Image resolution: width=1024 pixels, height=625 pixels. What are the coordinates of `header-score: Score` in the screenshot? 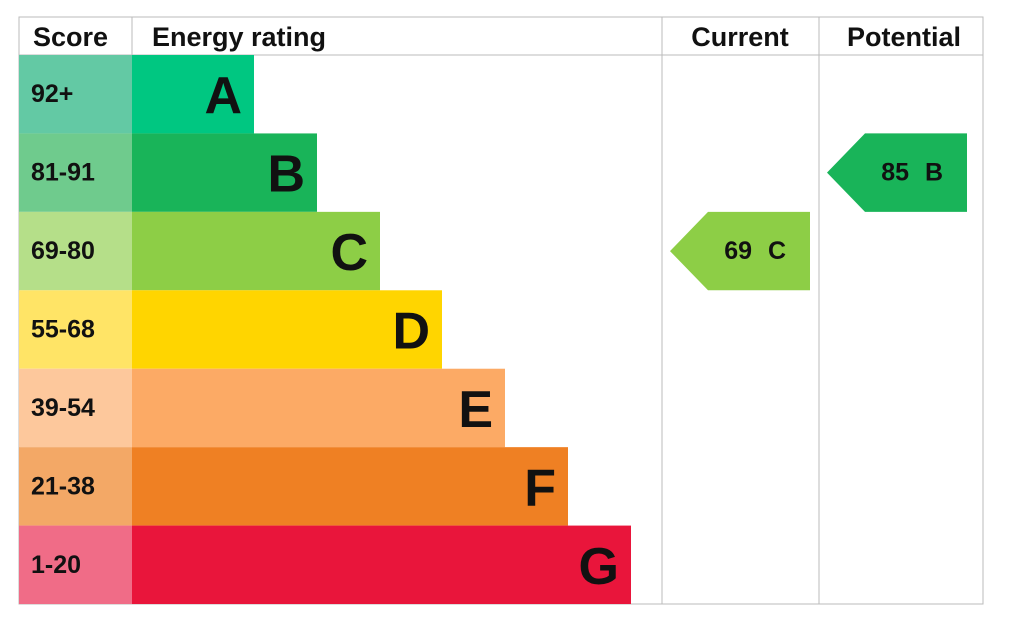 It's located at (70, 37).